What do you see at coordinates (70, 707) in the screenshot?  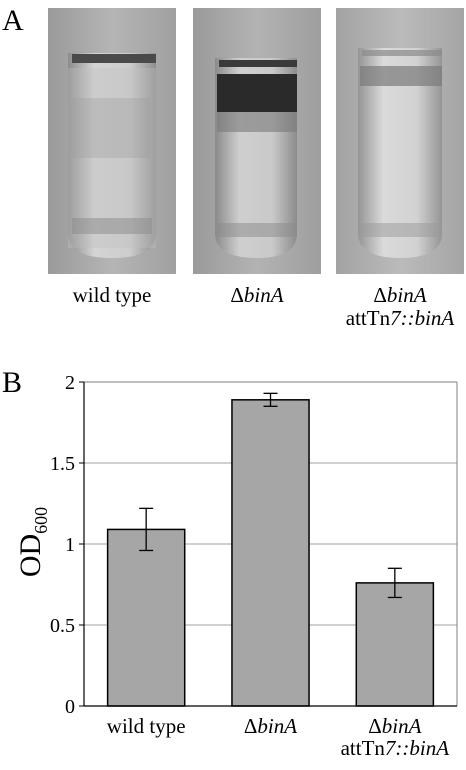 I see `y-tick-label: 0` at bounding box center [70, 707].